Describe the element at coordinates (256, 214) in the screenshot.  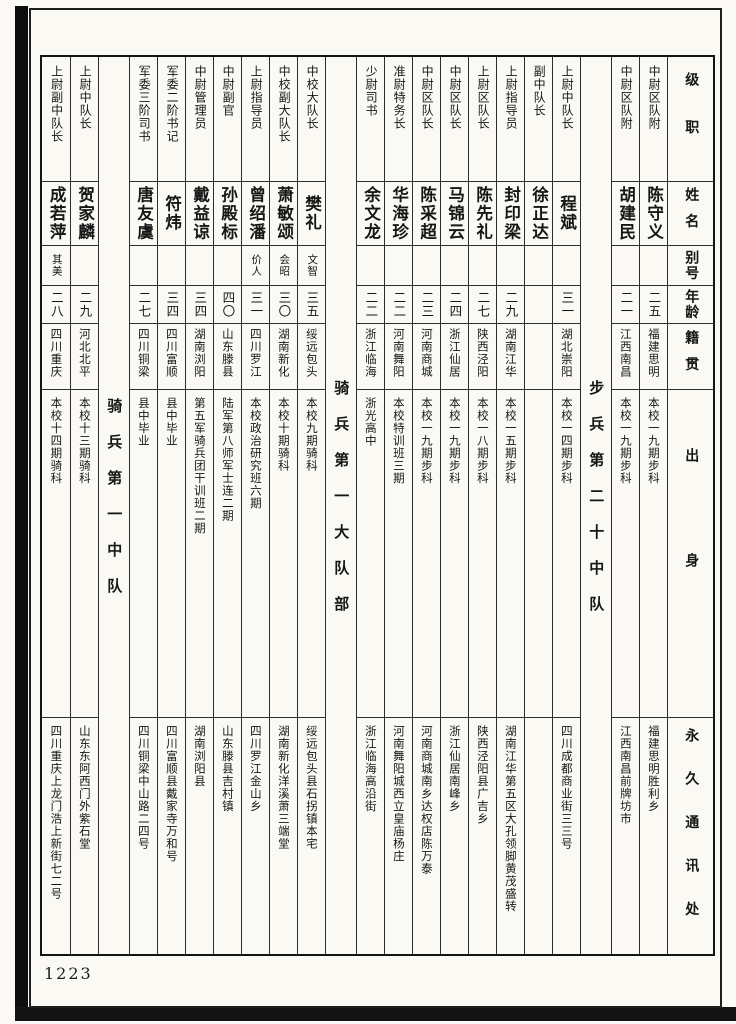
I see `name-text: 曾绍潘` at that location.